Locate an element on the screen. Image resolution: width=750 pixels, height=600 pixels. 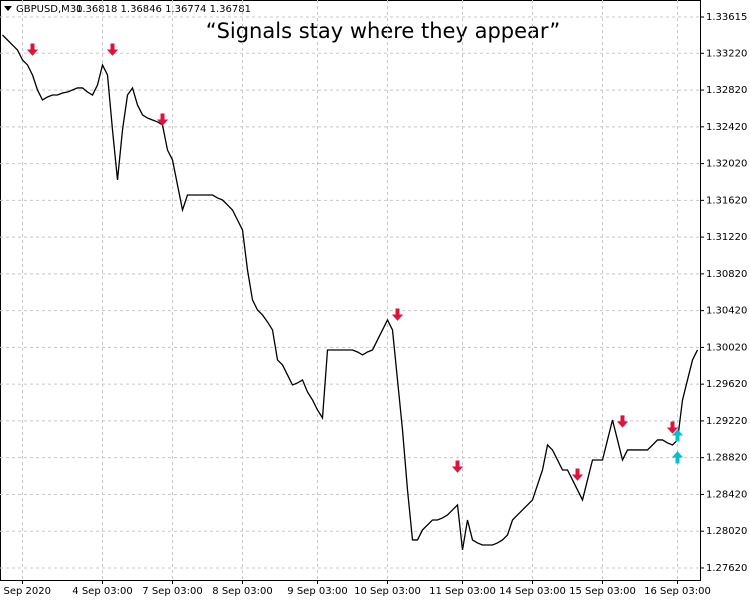
quote: 1.36818 1.36846 1.36774 1.36781 is located at coordinates (163, 9).